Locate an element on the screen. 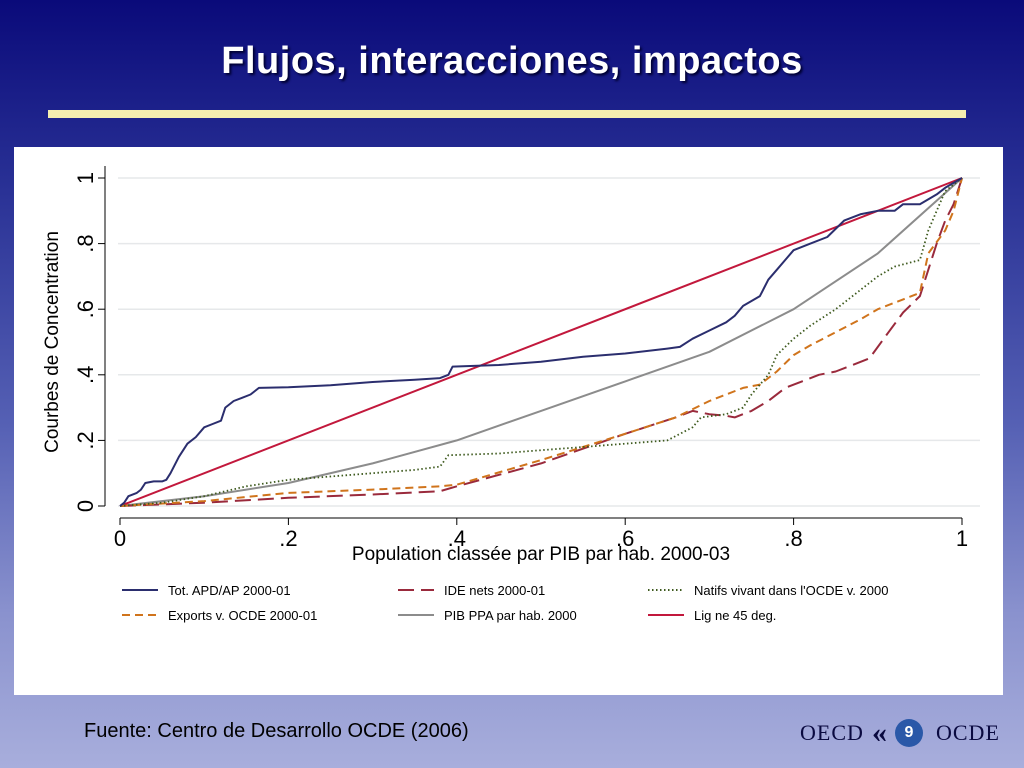 This screenshot has width=1024, height=768. slide-title: Flujos, interacciones, impactos is located at coordinates (512, 61).